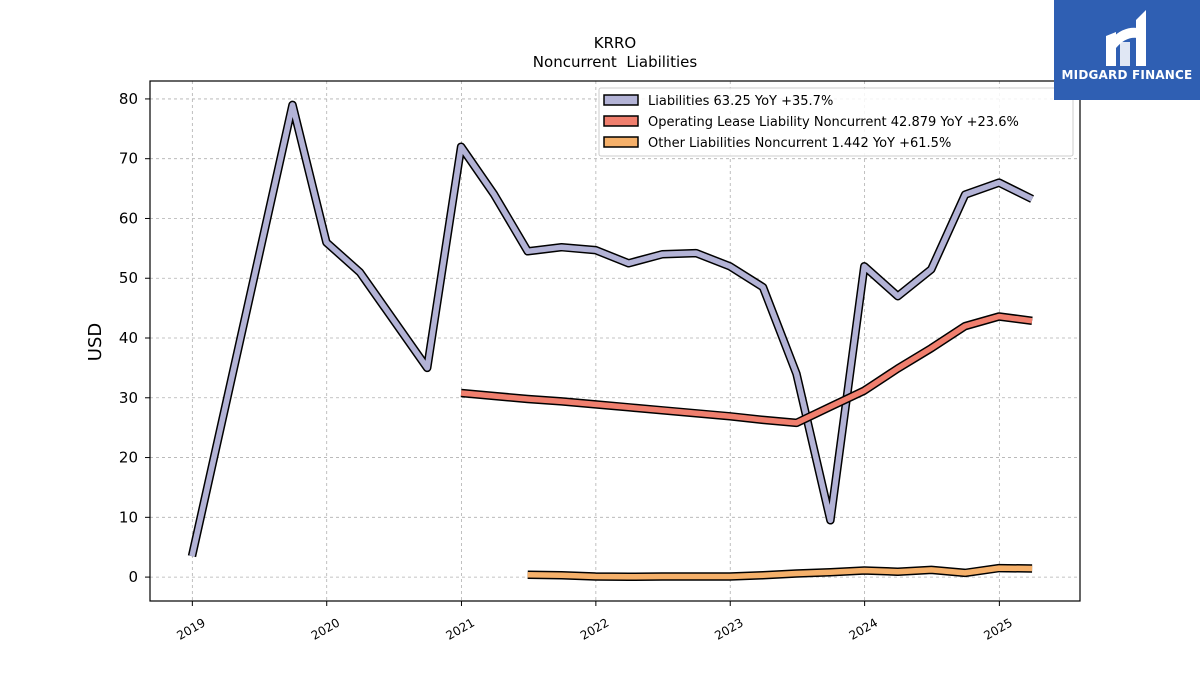  What do you see at coordinates (460, 628) in the screenshot?
I see `x-tick-label: 2021` at bounding box center [460, 628].